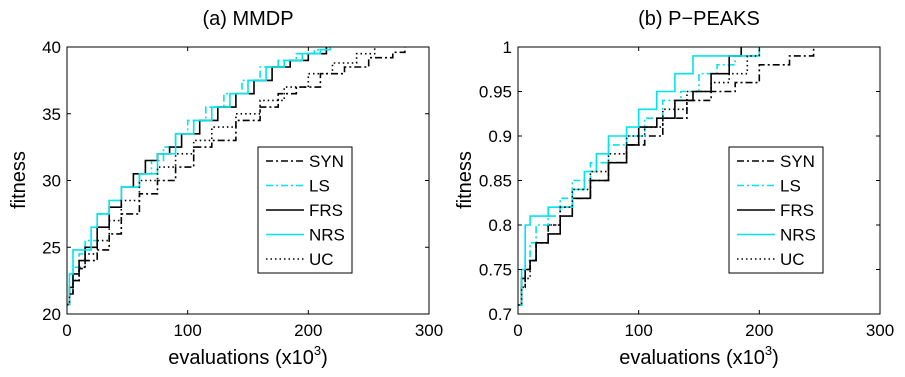  Describe the element at coordinates (66, 330) in the screenshot. I see `chart-a-x-tick-label: 0` at that location.